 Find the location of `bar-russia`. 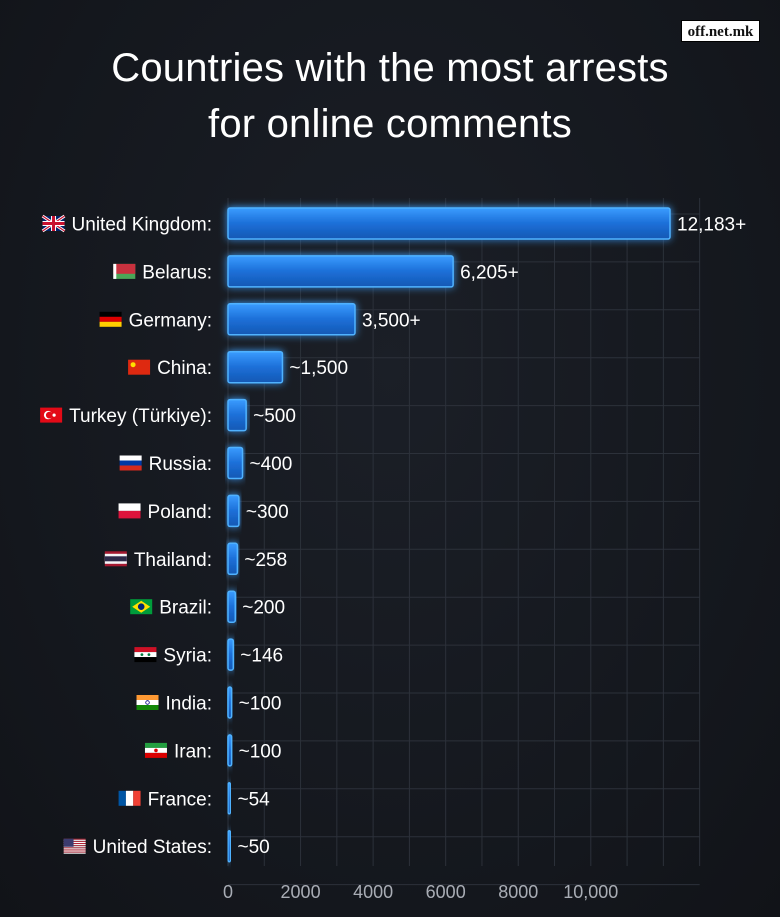

bar-russia is located at coordinates (235, 463).